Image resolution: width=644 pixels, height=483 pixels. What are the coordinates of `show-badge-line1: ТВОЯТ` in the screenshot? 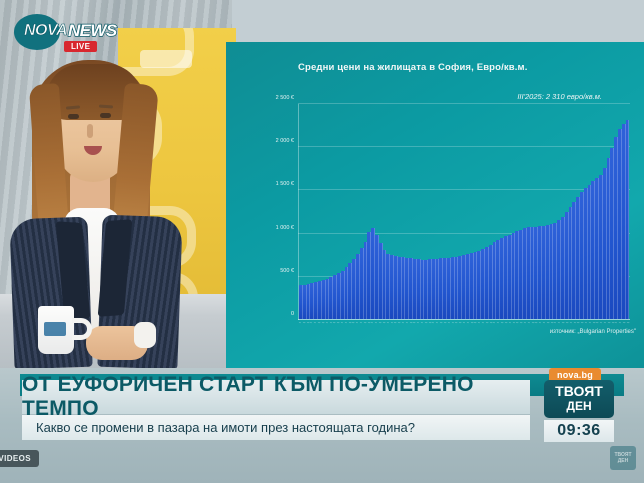 It's located at (579, 391).